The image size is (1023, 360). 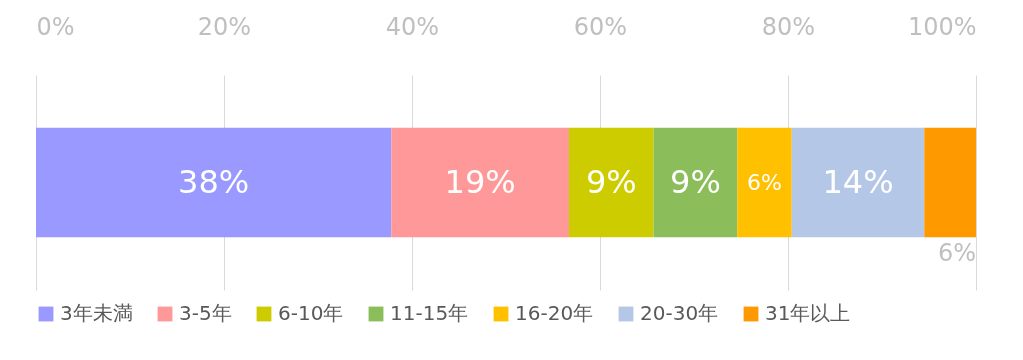 What do you see at coordinates (942, 26) in the screenshot?
I see `x-tick-label: 100%` at bounding box center [942, 26].